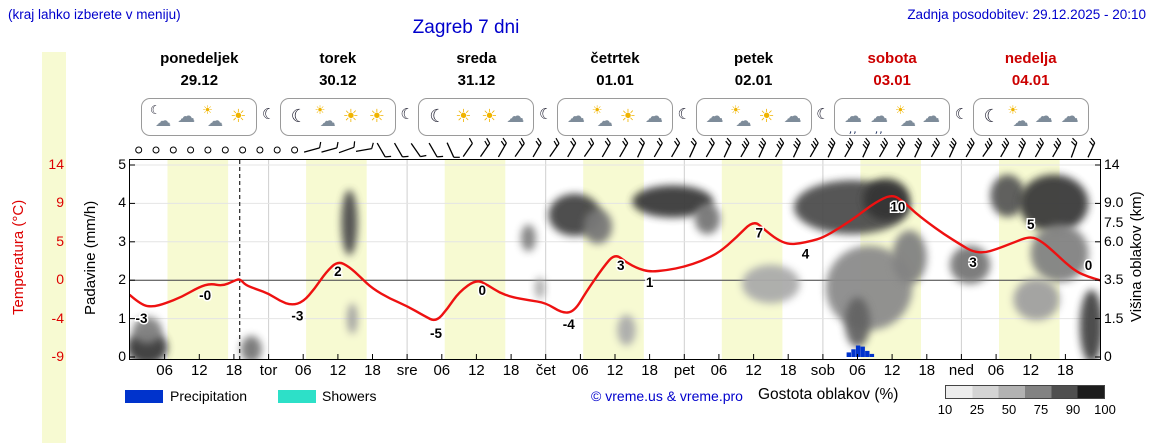  Describe the element at coordinates (94, 14) in the screenshot. I see `menu-hint: (kraj lahko izberete v meniju)` at that location.